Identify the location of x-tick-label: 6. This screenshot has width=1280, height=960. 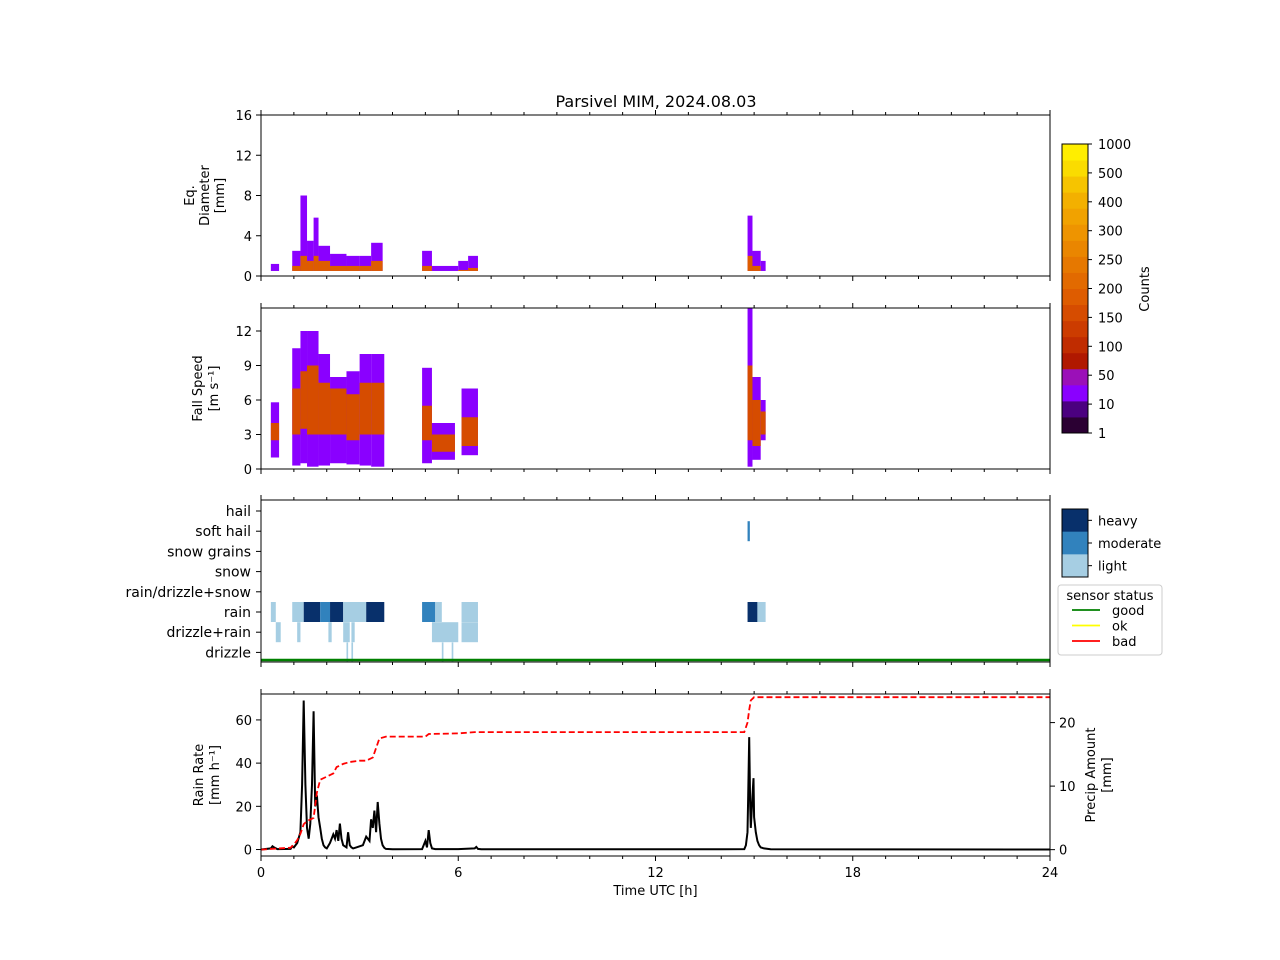
(458, 873).